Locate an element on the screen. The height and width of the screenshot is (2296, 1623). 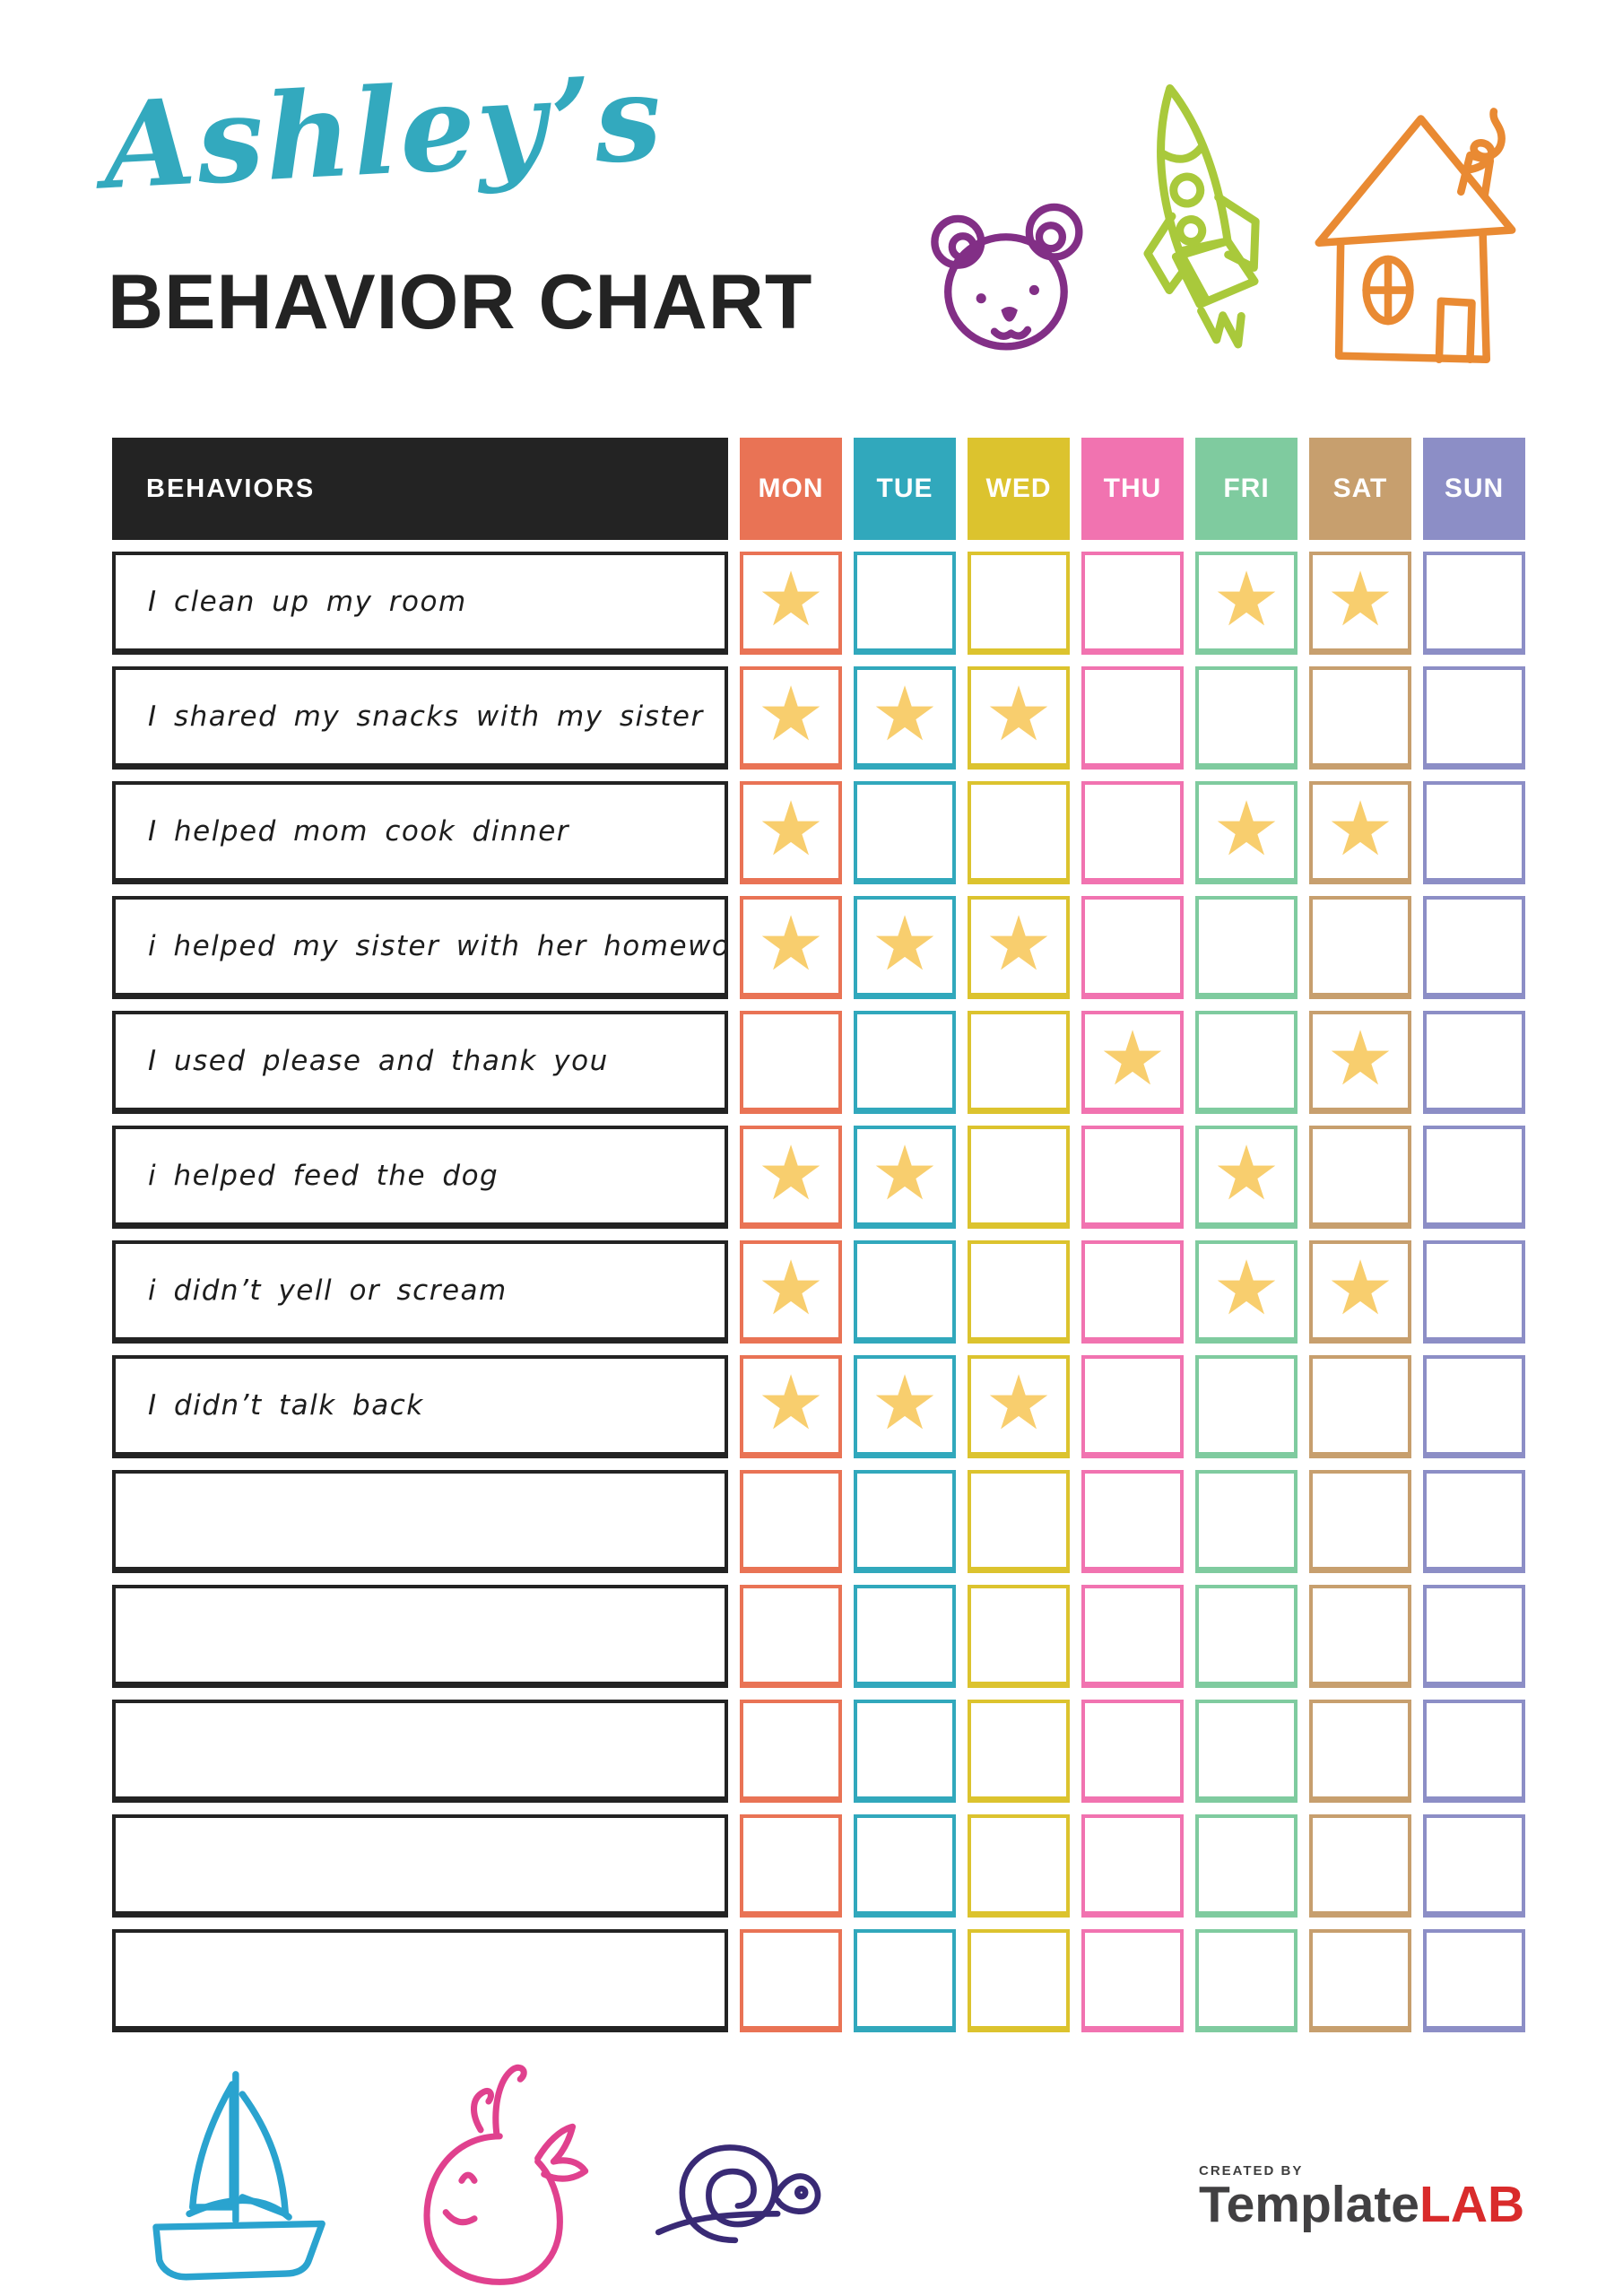
behavior-label is located at coordinates (420, 1866).